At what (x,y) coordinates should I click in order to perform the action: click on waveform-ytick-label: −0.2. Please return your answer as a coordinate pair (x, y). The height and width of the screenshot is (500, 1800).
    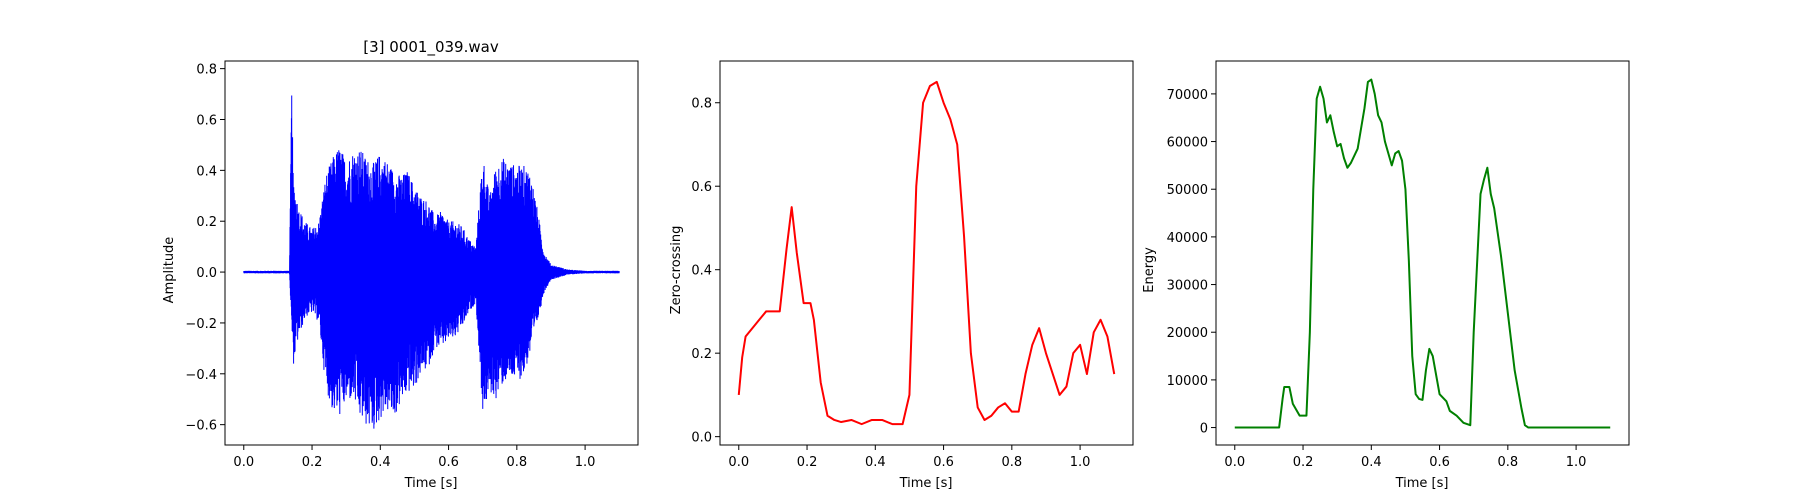
    Looking at the image, I should click on (201, 324).